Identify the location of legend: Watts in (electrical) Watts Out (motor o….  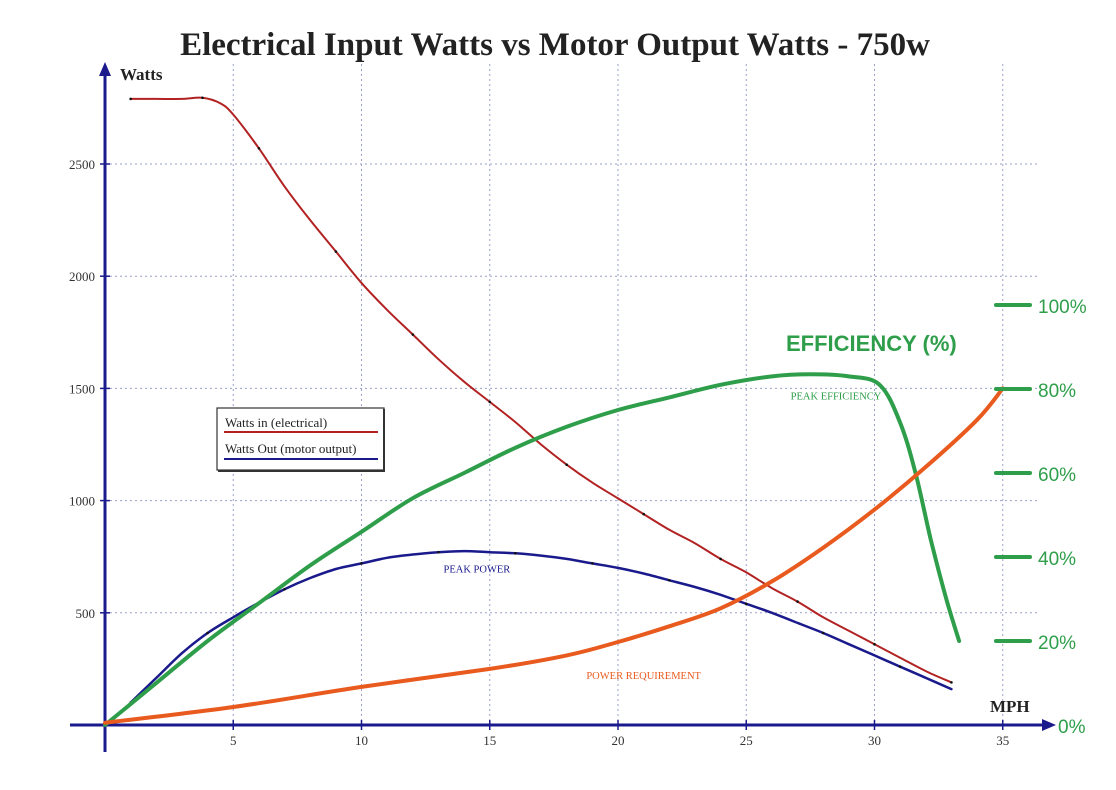
(300, 439).